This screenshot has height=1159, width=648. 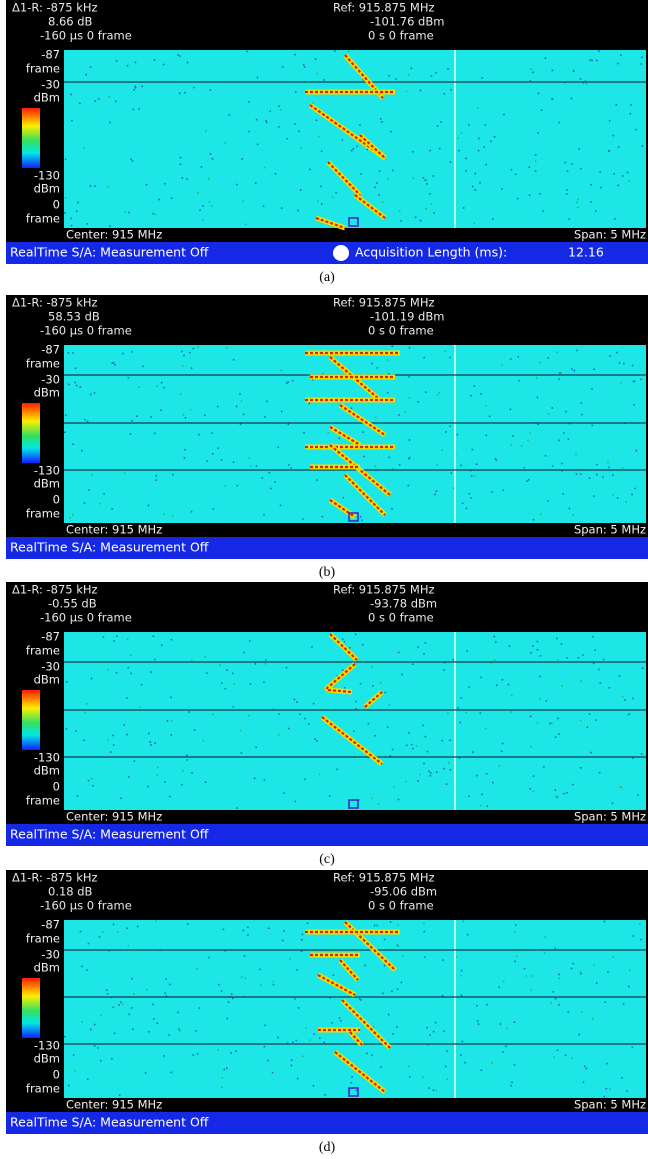 What do you see at coordinates (109, 834) in the screenshot?
I see `status-text: RealTime S/A: Measurement Off` at bounding box center [109, 834].